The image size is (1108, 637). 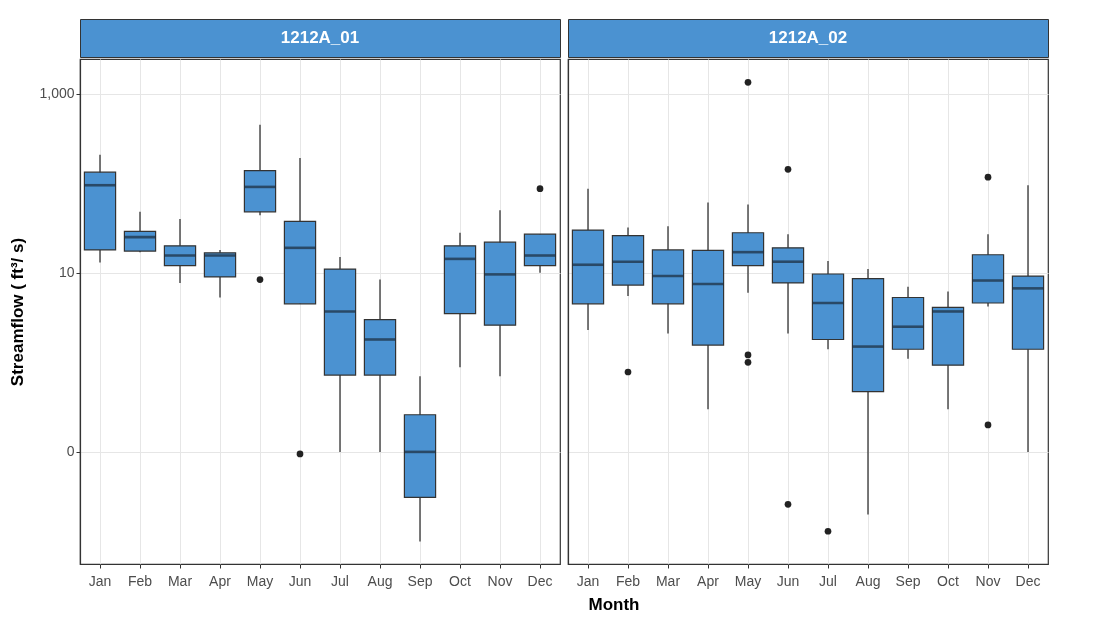 I want to click on x-axis-title: Month, so click(x=614, y=605).